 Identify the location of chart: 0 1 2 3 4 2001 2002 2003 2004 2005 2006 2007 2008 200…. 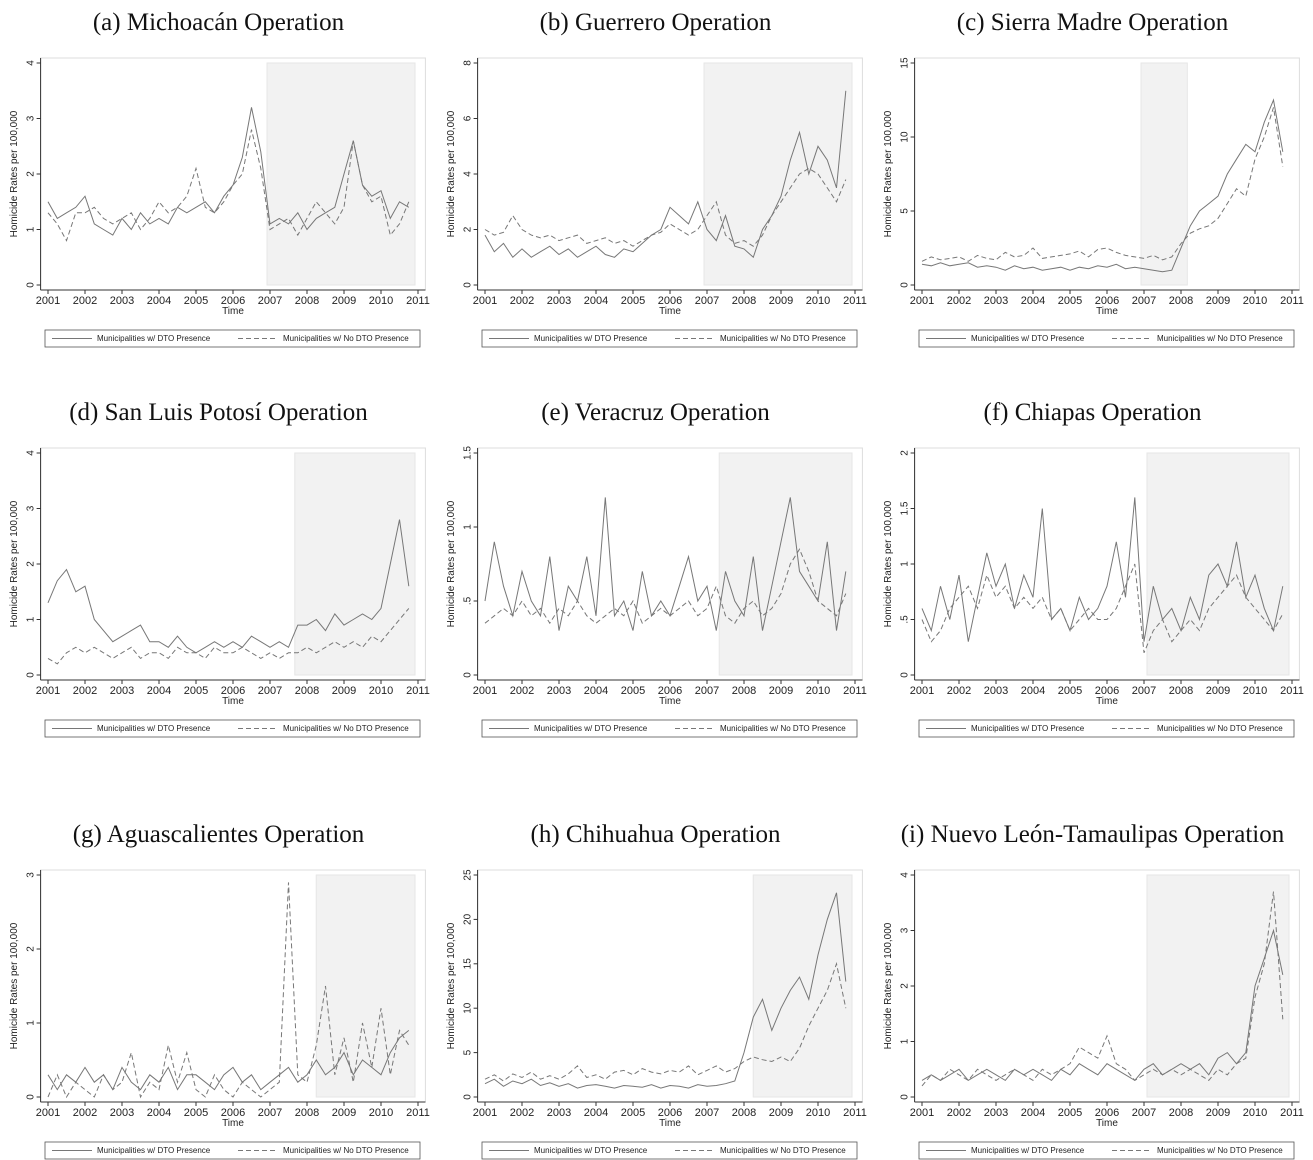
(219, 202).